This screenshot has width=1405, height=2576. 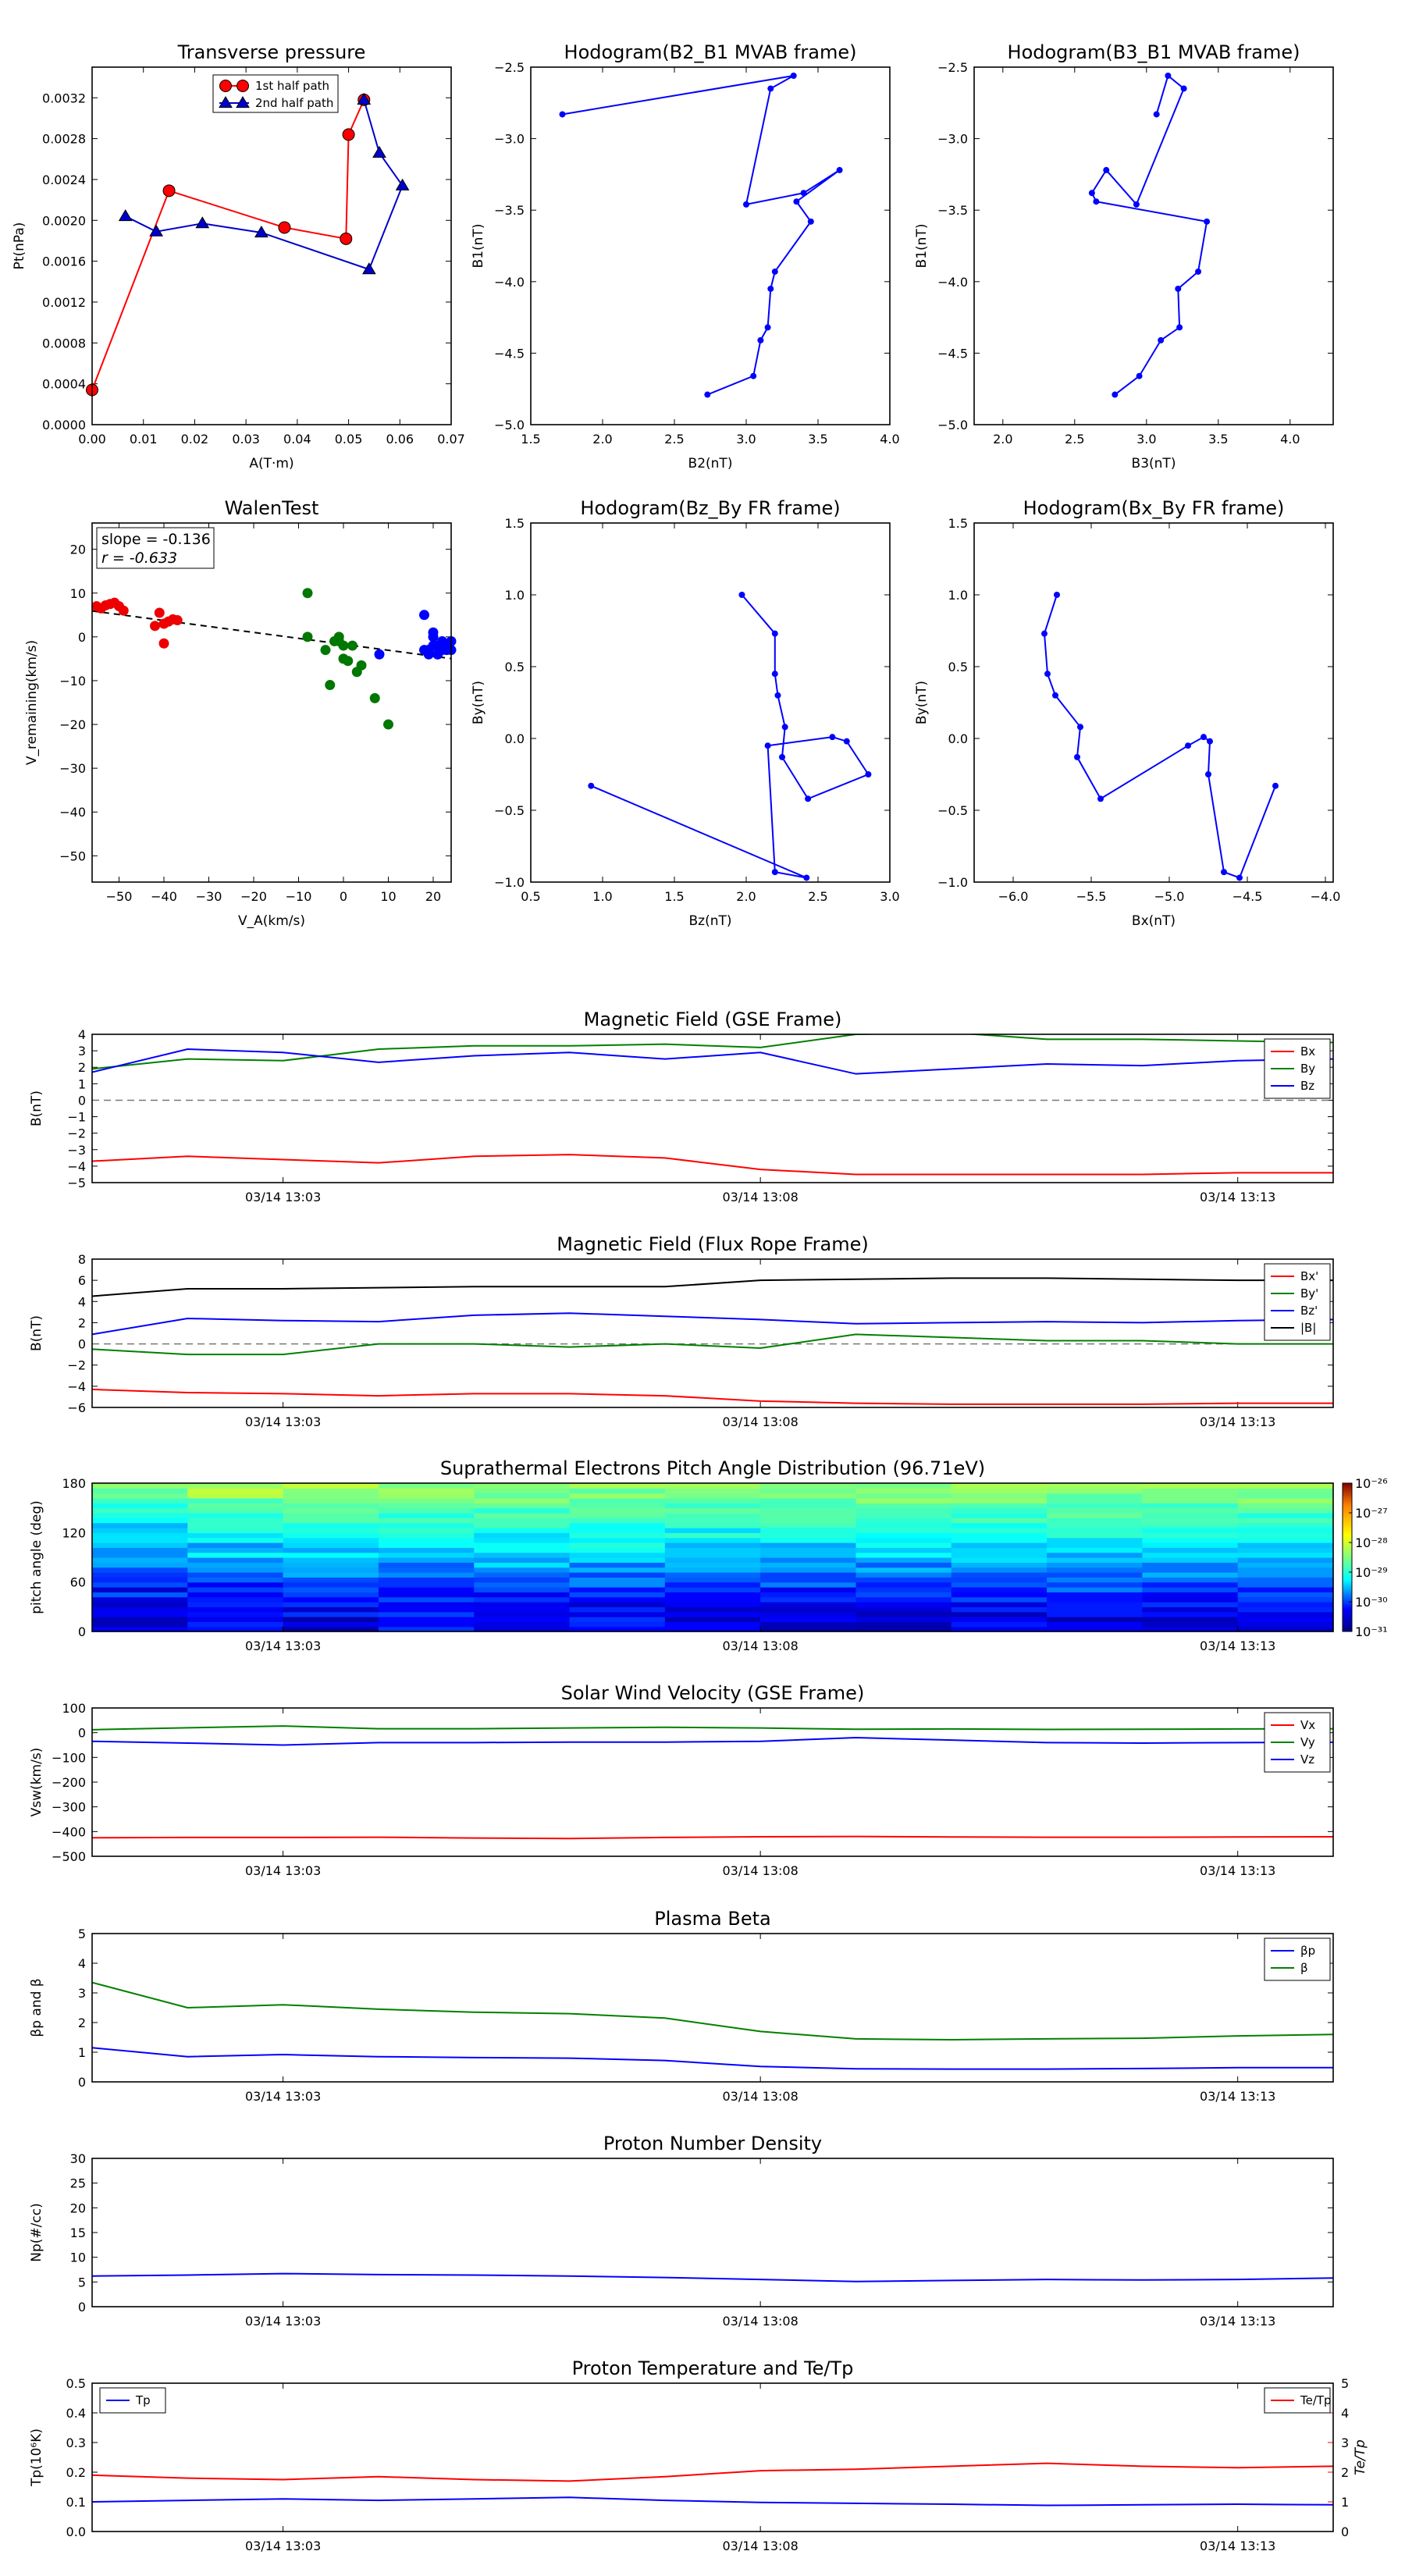 What do you see at coordinates (272, 508) in the screenshot?
I see `chart-title: WalenTest` at bounding box center [272, 508].